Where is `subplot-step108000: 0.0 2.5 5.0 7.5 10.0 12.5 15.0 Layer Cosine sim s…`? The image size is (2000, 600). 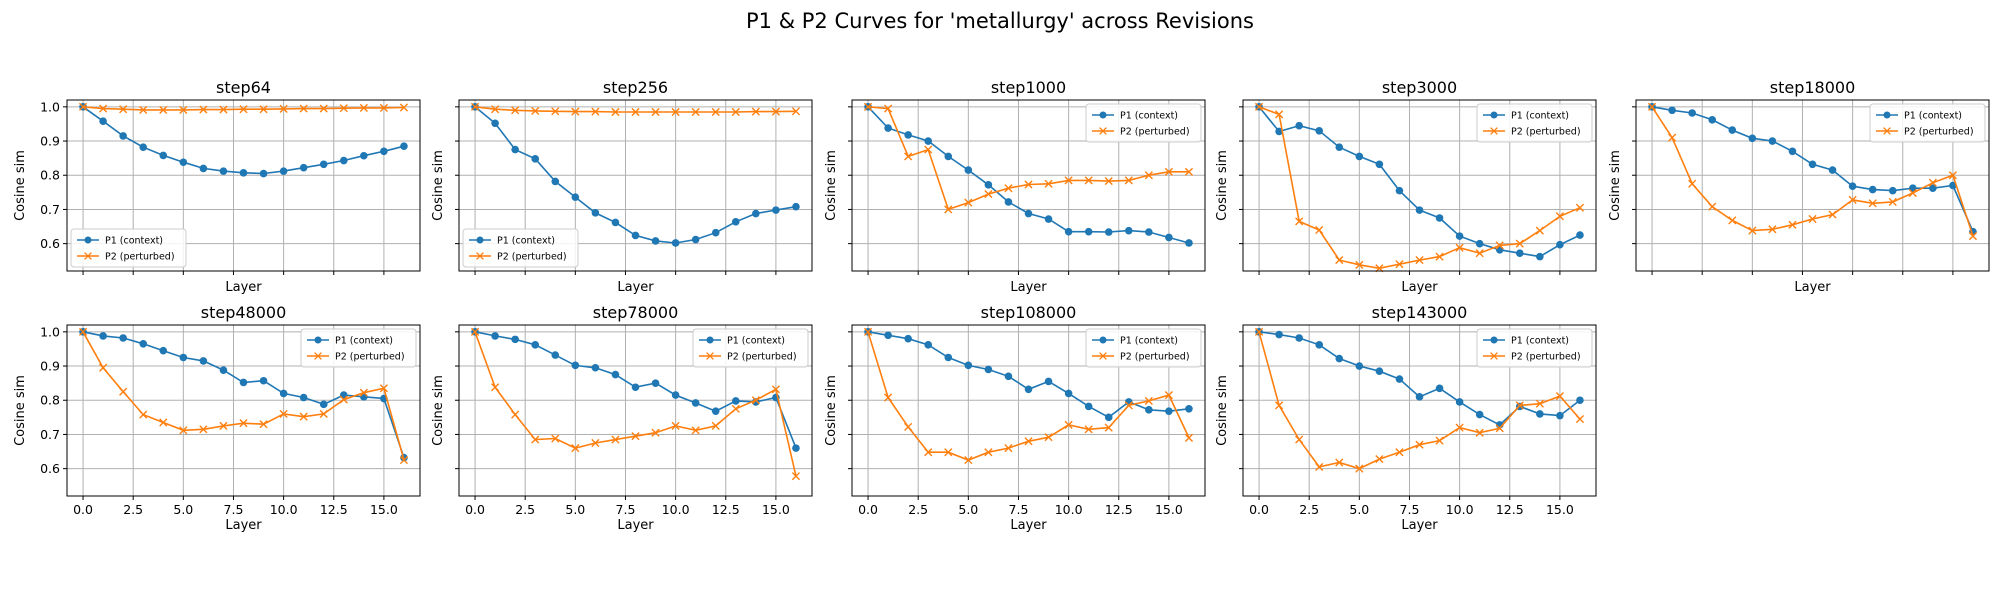
subplot-step108000: 0.0 2.5 5.0 7.5 10.0 12.5 15.0 Layer Cosine sim s… is located at coordinates (1015, 418).